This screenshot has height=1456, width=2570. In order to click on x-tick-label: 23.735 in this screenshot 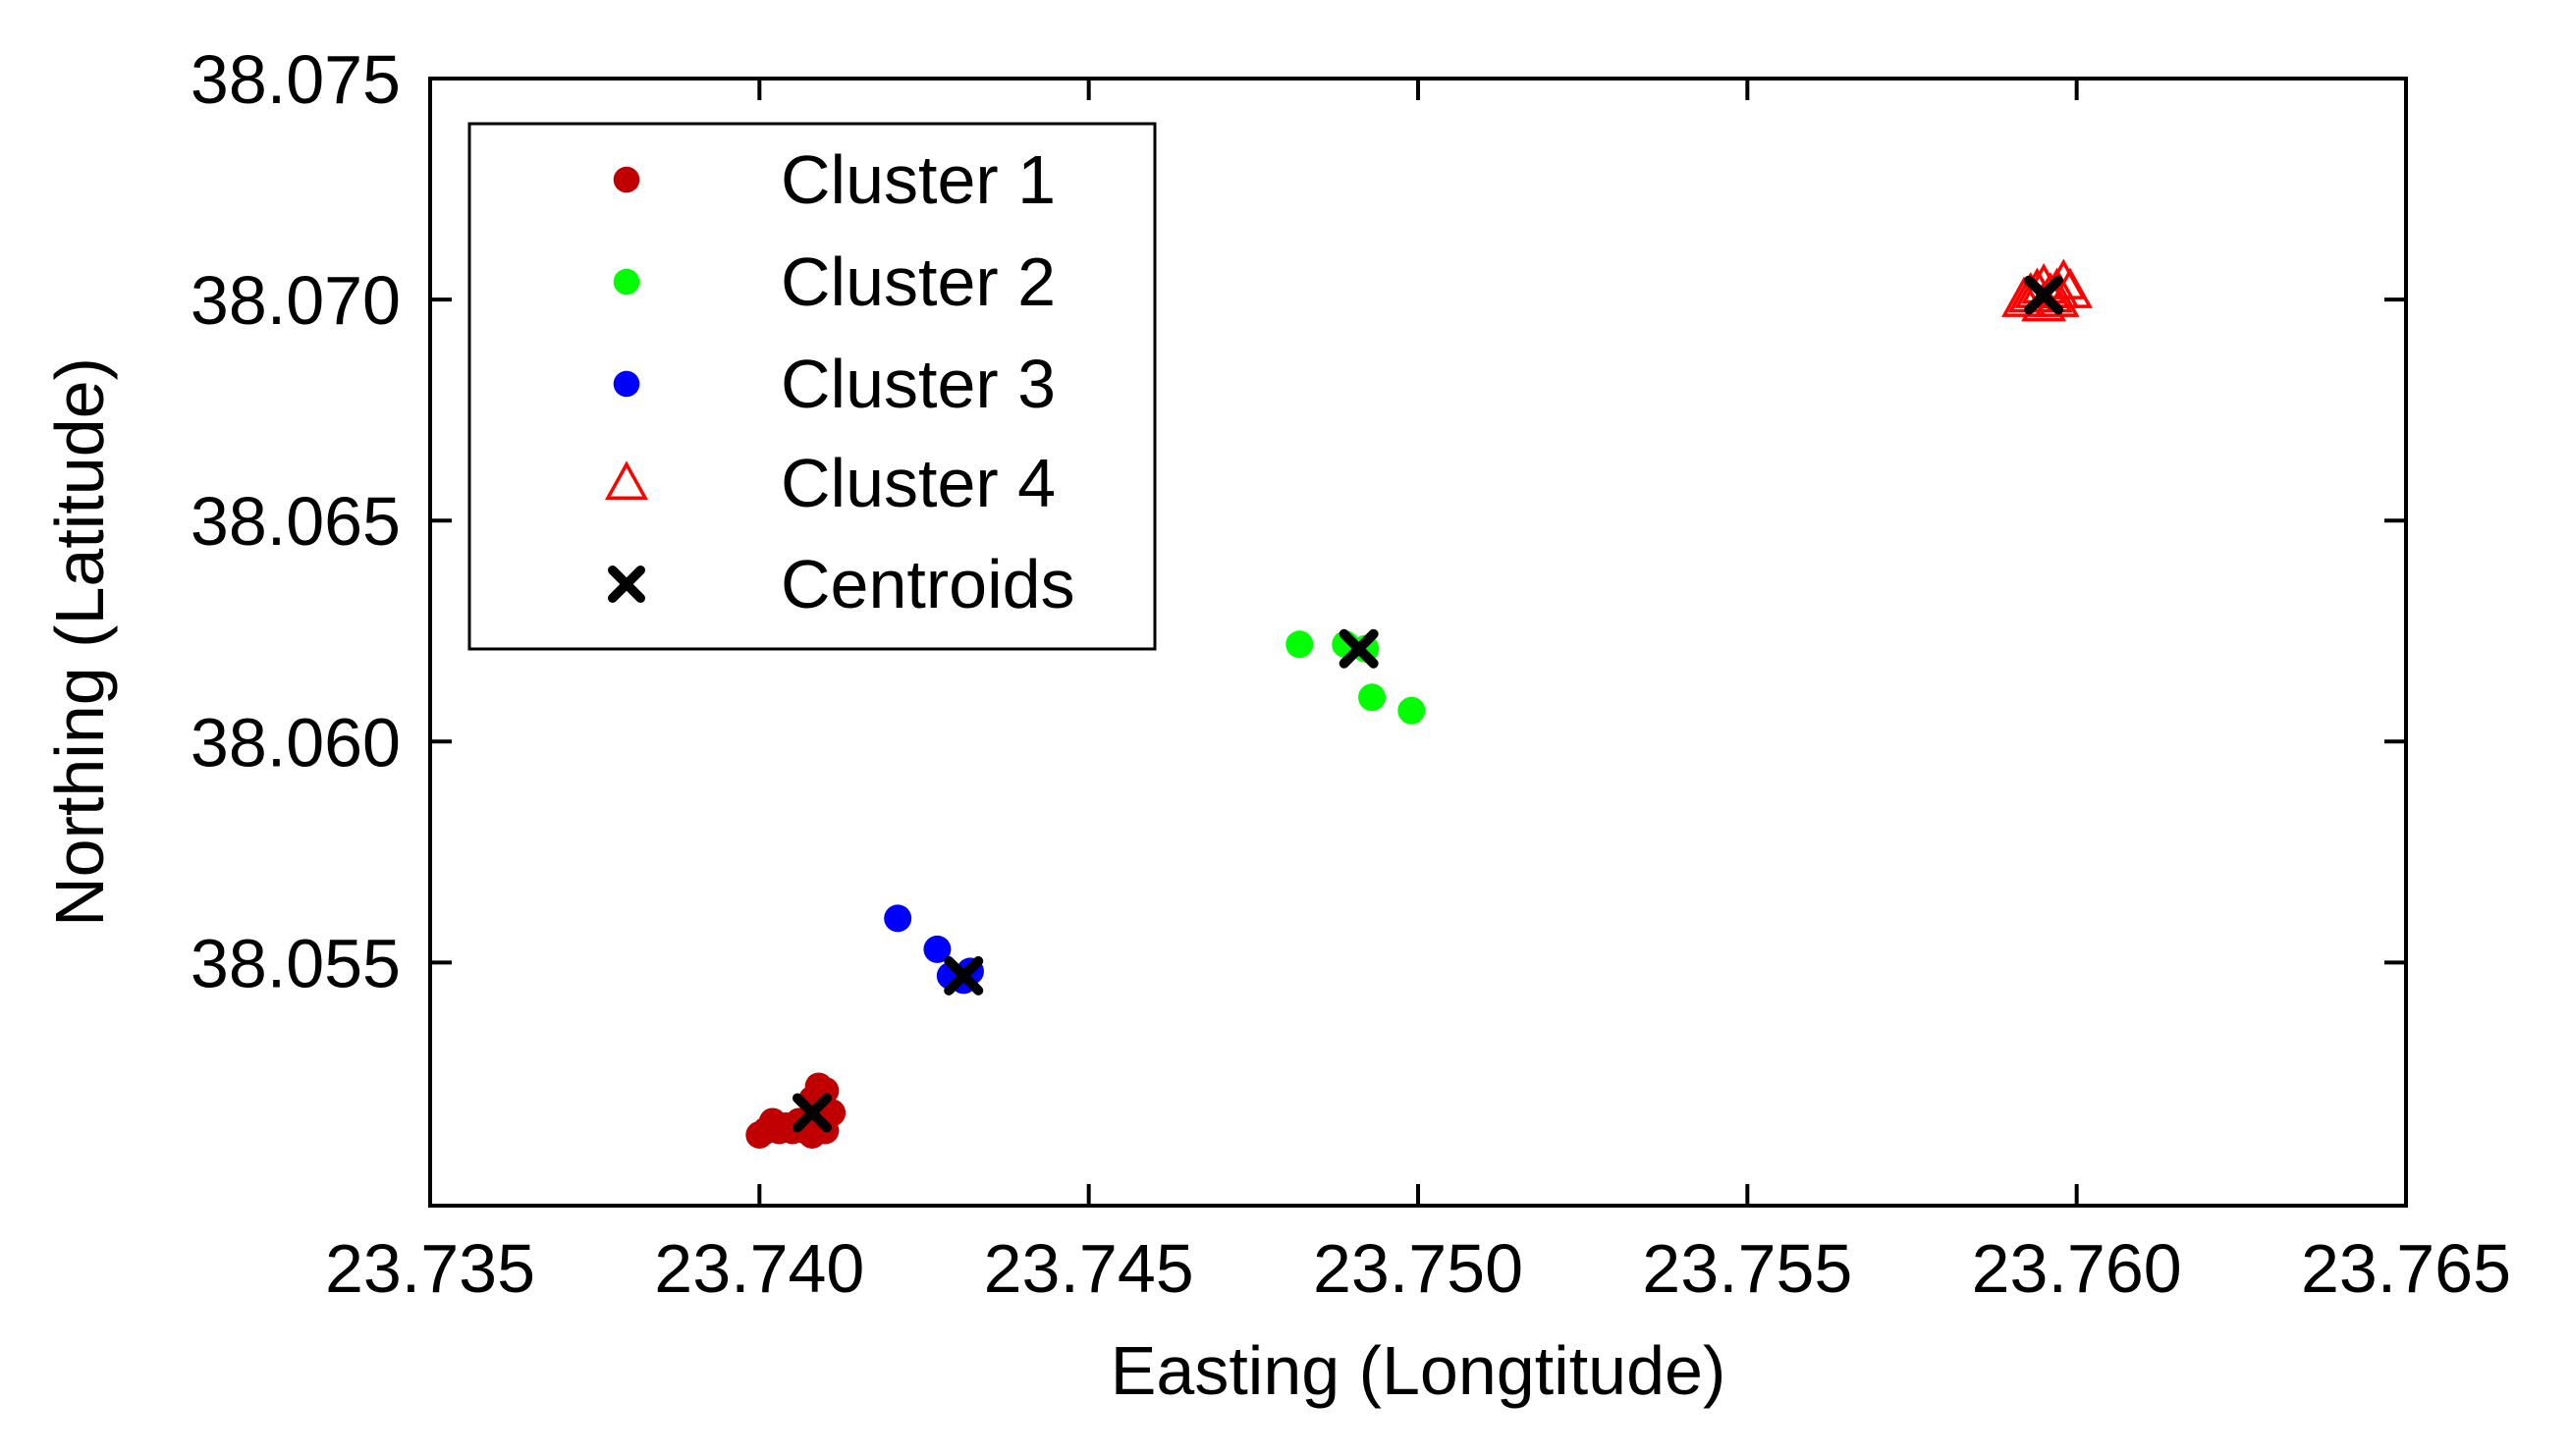, I will do `click(430, 1268)`.